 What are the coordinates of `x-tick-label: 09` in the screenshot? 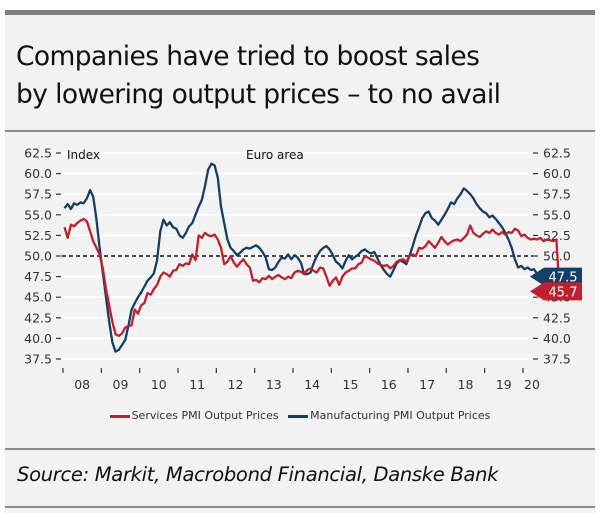 It's located at (121, 383).